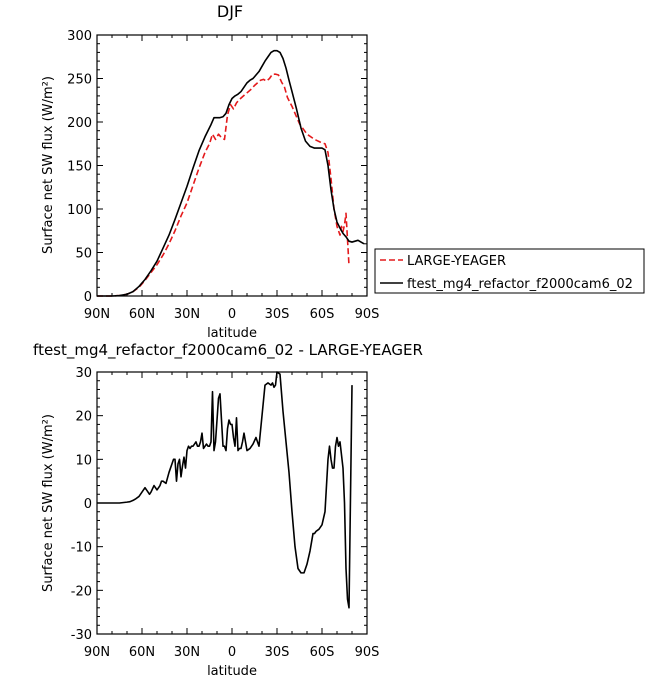  What do you see at coordinates (79, 167) in the screenshot?
I see `top-y-tick-label: 150` at bounding box center [79, 167].